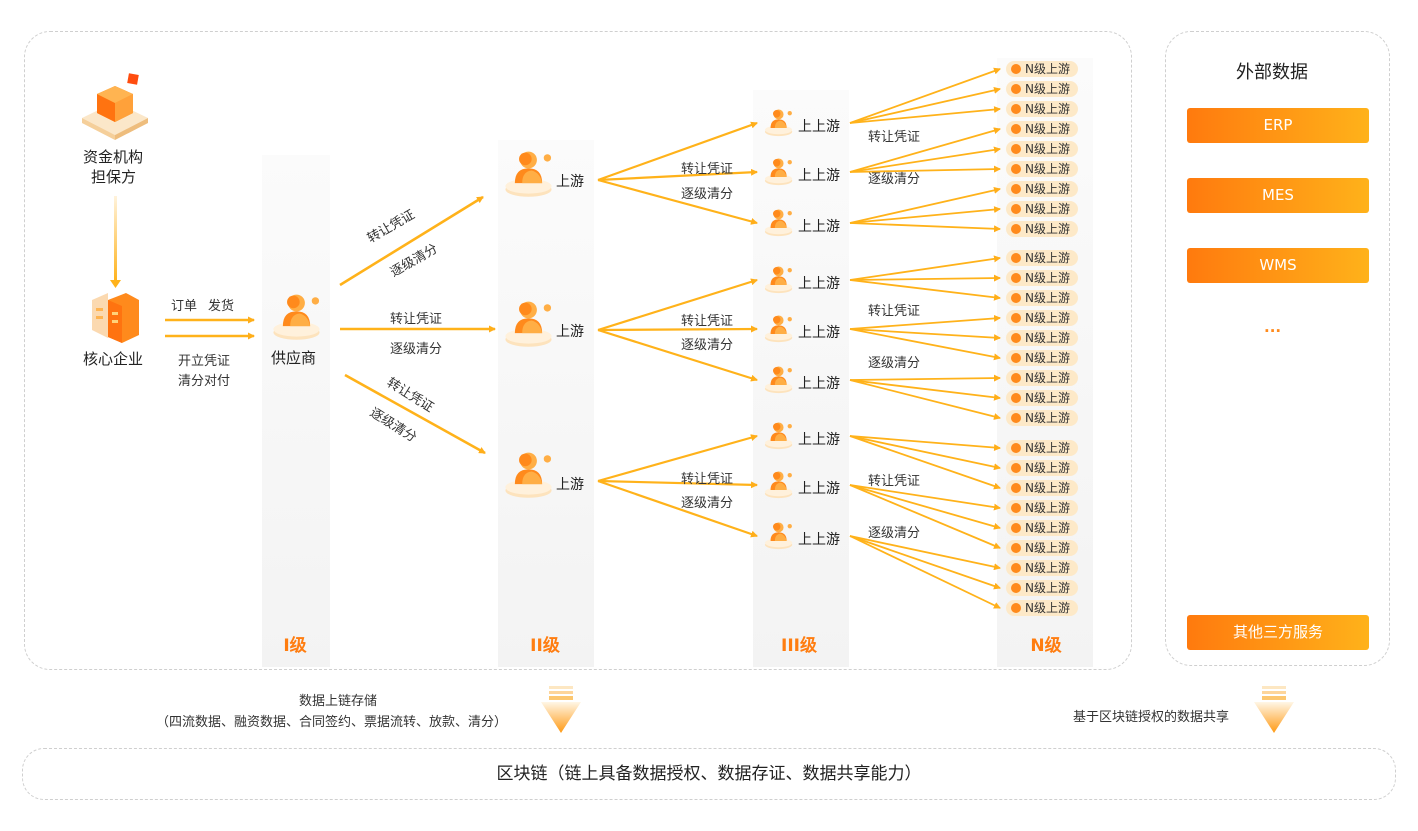 This screenshot has width=1418, height=831. I want to click on core-enterprise-icon, so click(115, 318).